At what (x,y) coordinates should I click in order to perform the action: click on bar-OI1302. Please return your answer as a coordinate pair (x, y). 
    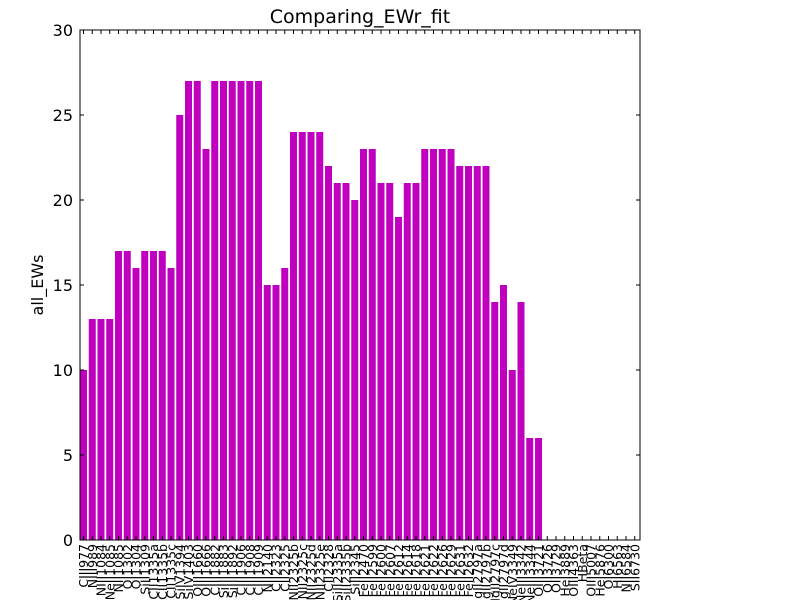
    Looking at the image, I should click on (127, 395).